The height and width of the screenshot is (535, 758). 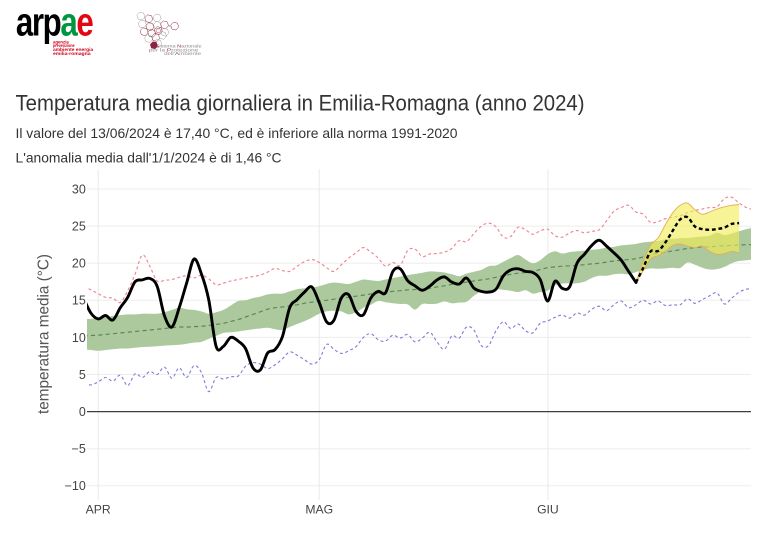 I want to click on svg-text: dell’Ambiente, so click(x=183, y=53).